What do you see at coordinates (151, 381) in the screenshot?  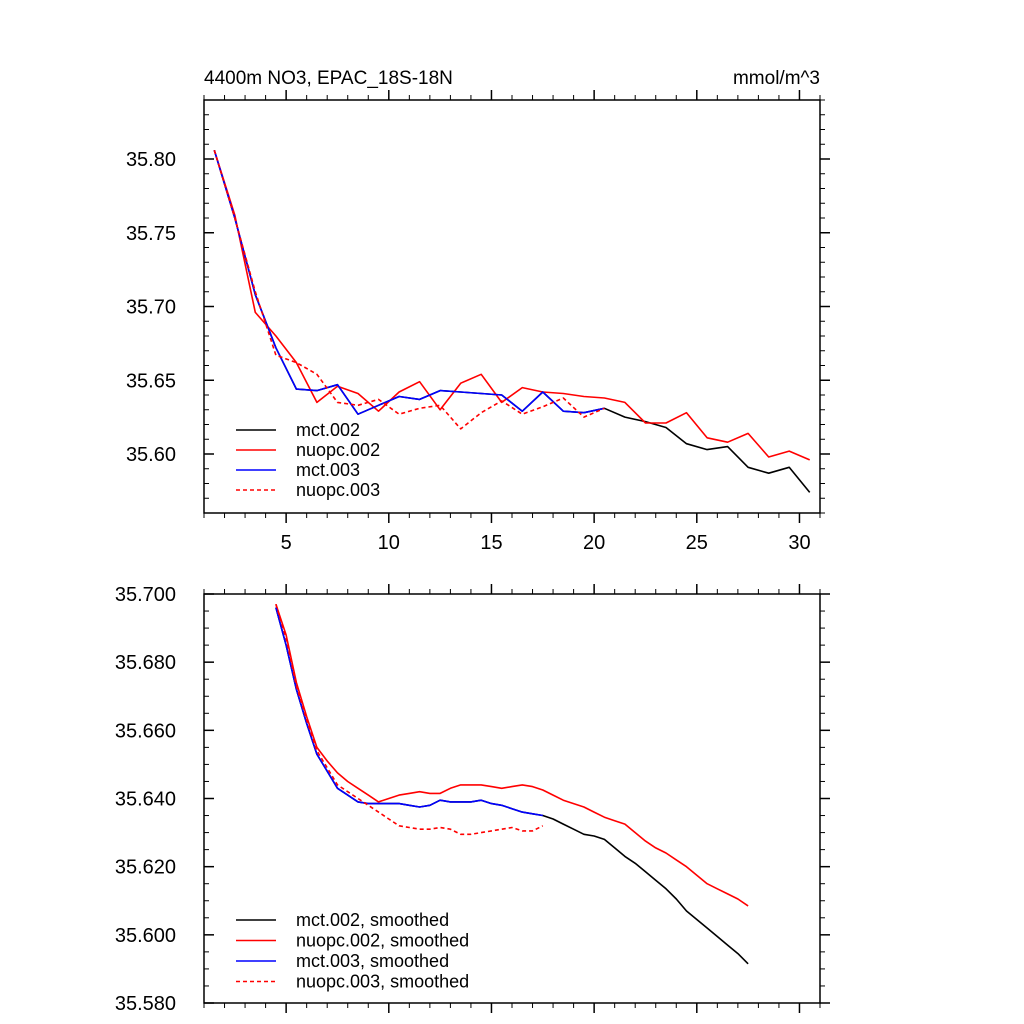 I see `y-tick-label: 35.65` at bounding box center [151, 381].